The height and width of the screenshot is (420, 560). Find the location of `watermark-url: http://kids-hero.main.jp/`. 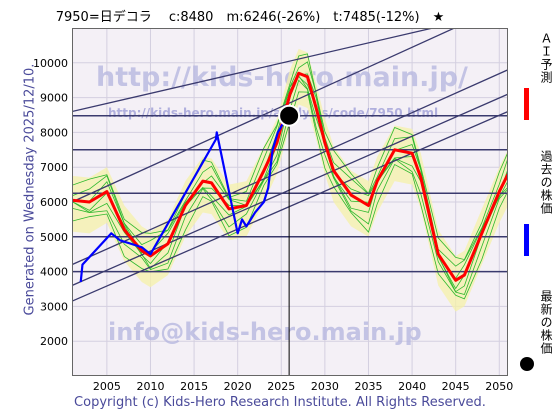

watermark-url: http://kids-hero.main.jp/ is located at coordinates (282, 77).